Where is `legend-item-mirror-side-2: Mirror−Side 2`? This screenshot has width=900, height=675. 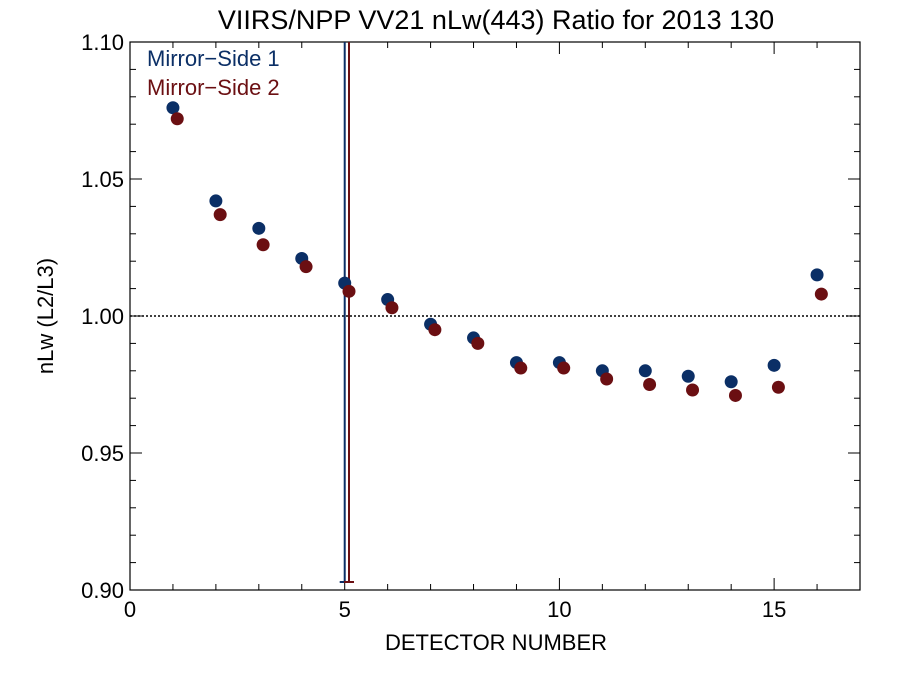
legend-item-mirror-side-2: Mirror−Side 2 is located at coordinates (213, 87).